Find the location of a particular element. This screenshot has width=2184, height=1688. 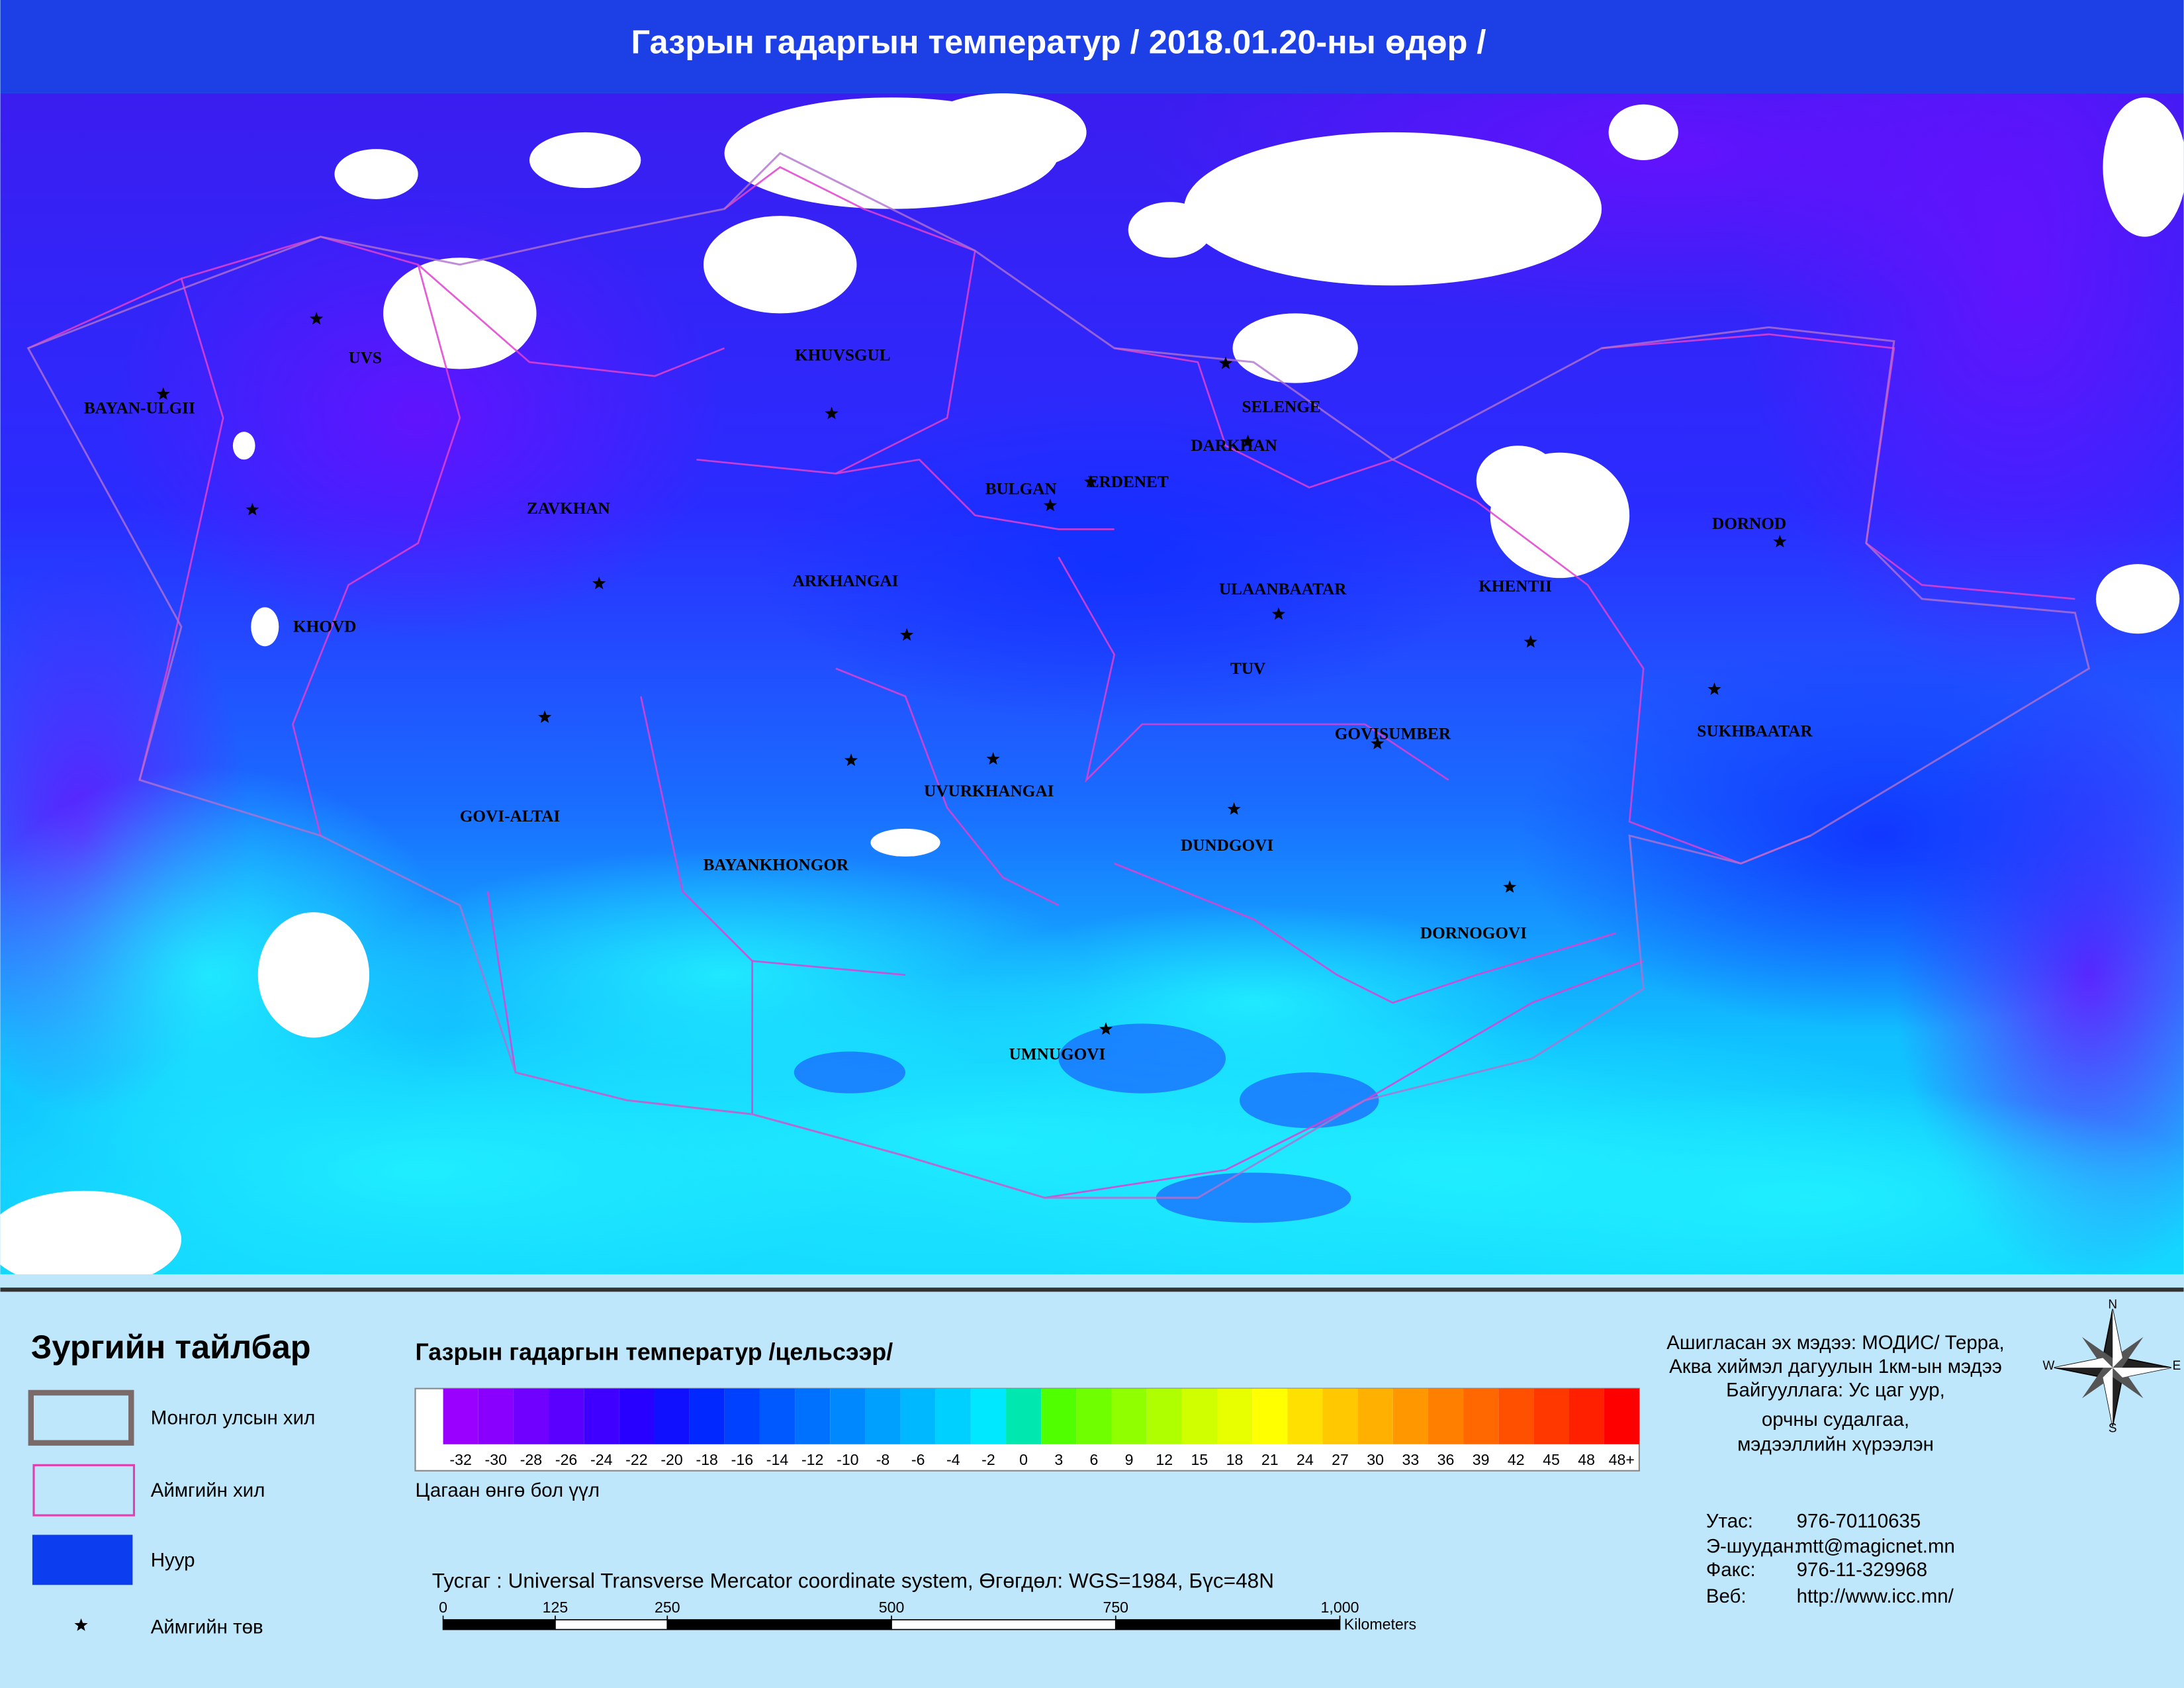

place-label: SELENGE is located at coordinates (1281, 407).